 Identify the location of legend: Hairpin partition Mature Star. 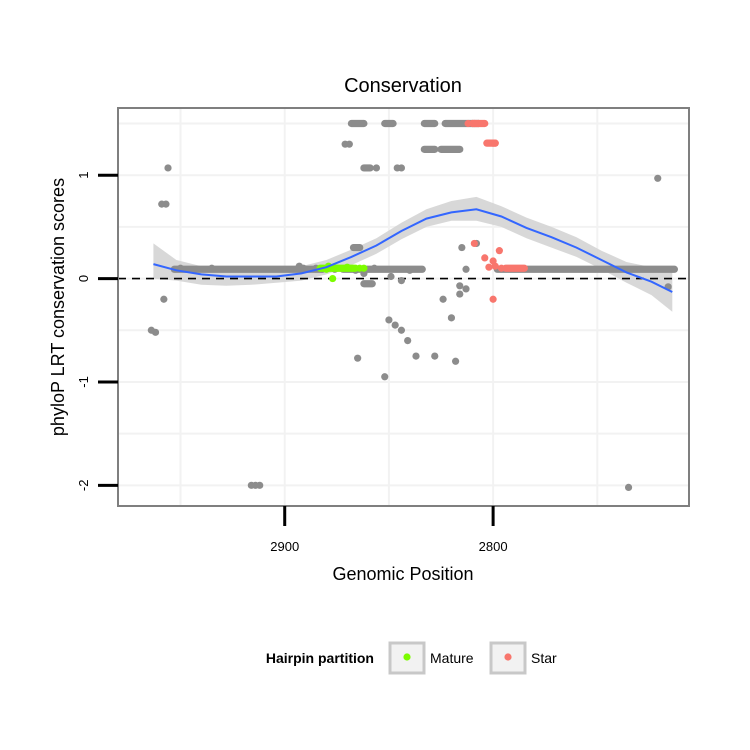
(411, 658).